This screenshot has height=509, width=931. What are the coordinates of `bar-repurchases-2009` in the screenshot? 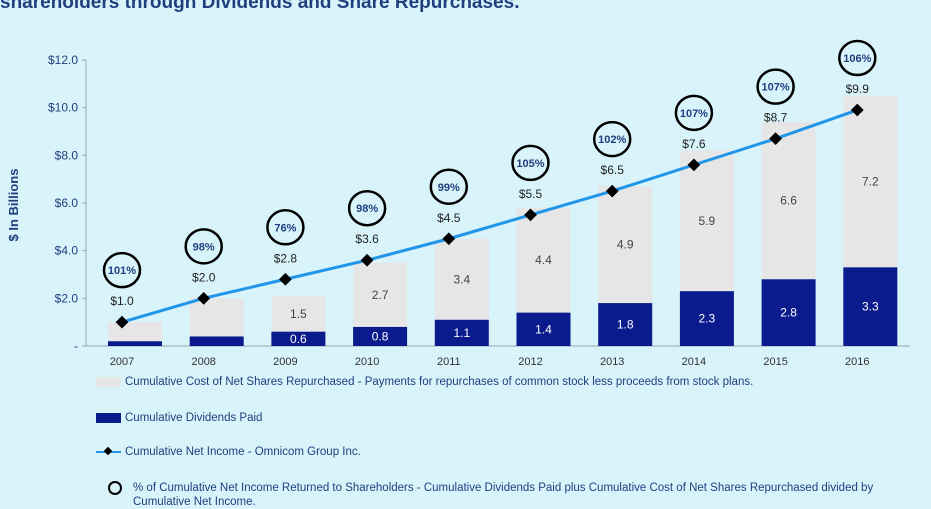 It's located at (298, 313).